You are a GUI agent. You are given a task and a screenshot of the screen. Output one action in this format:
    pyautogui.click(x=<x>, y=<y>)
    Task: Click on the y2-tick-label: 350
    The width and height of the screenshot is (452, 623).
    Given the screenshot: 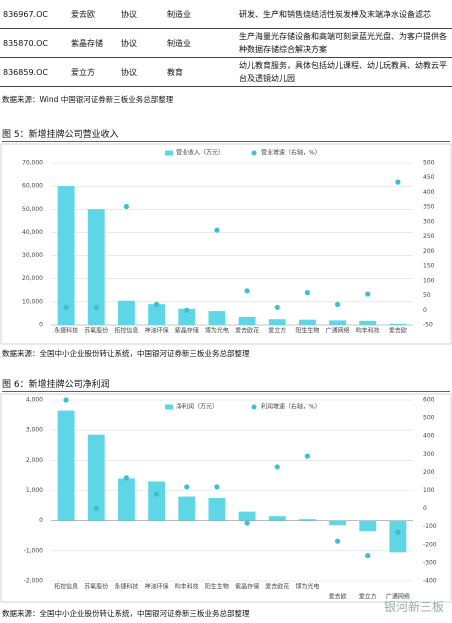 What is the action you would take?
    pyautogui.click(x=429, y=207)
    